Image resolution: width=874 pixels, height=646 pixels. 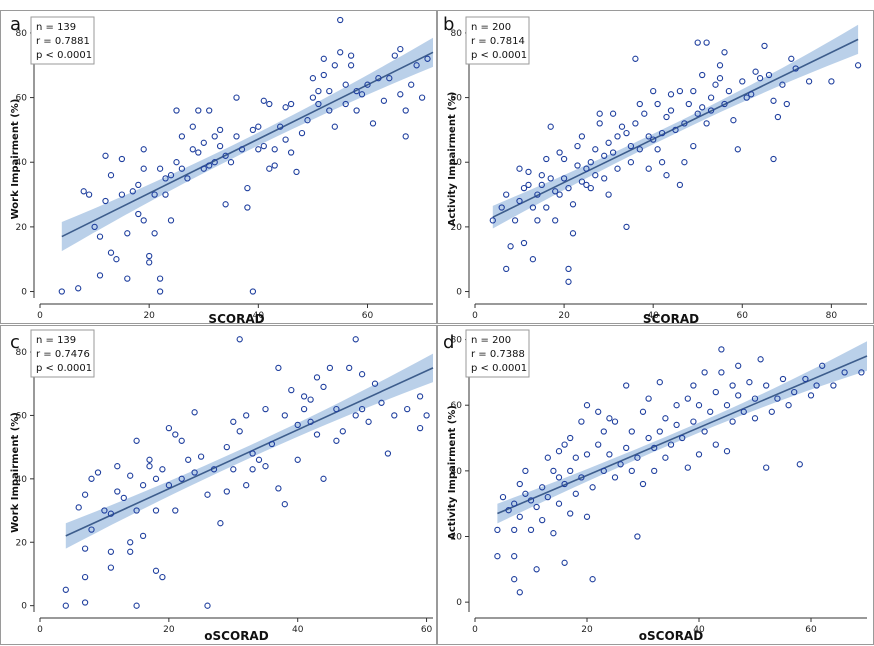 What do you see at coordinates (498, 354) in the screenshot?
I see `stats-line: r = 0.7388` at bounding box center [498, 354].